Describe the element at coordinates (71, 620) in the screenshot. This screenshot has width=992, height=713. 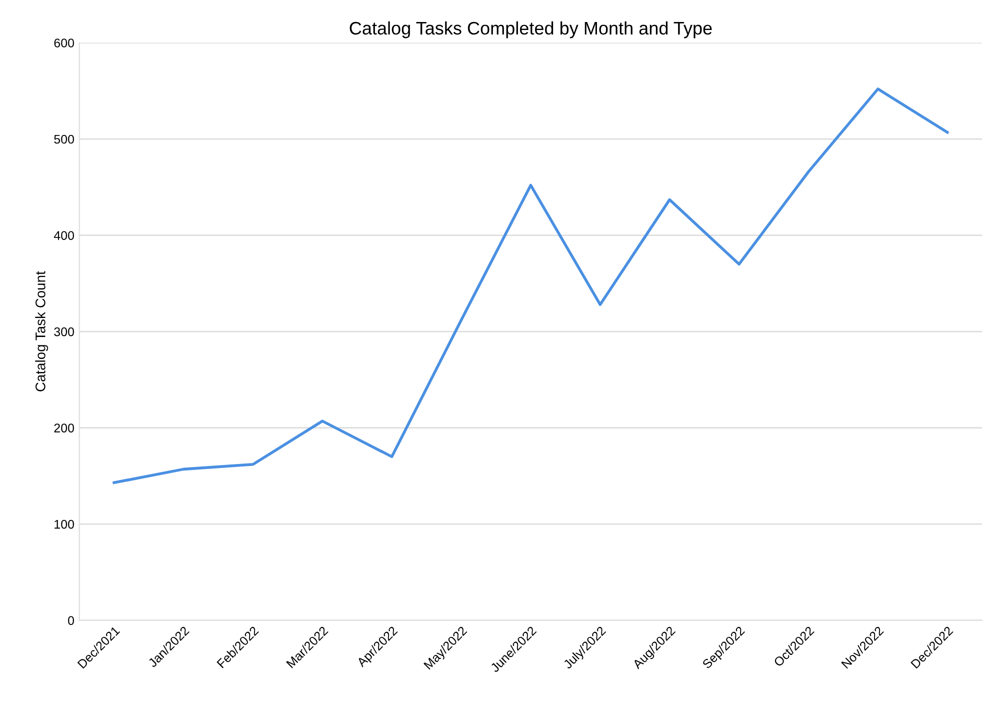
I see `y-tick-label: 0` at that location.